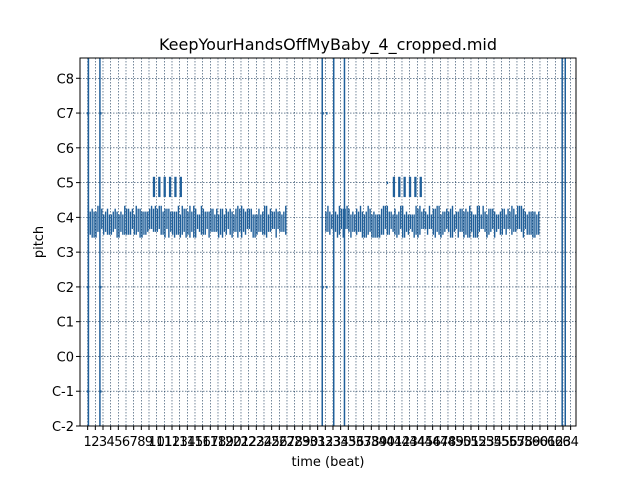 Image resolution: width=640 pixels, height=480 pixels. What do you see at coordinates (325, 442) in the screenshot?
I see `x-tick-label: 32` at bounding box center [325, 442].